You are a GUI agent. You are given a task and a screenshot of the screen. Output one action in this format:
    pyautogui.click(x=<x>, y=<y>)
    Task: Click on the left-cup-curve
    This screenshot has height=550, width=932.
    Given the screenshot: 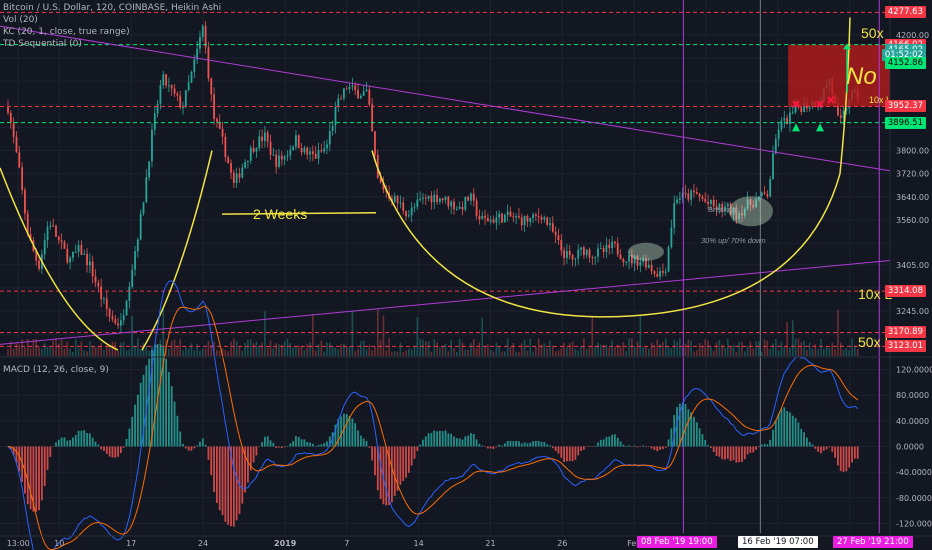 What is the action you would take?
    pyautogui.click(x=59, y=259)
    